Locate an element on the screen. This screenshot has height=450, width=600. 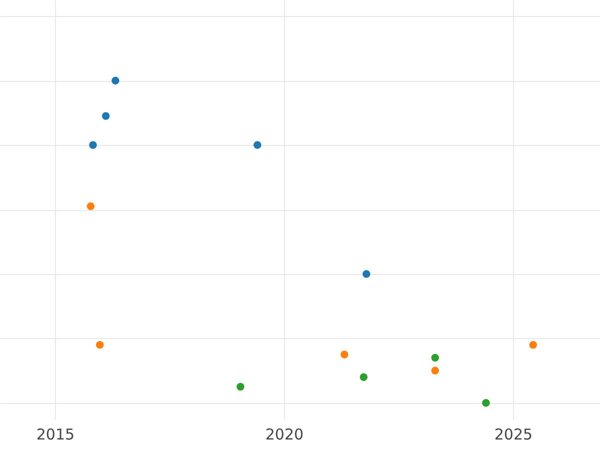
x-tick-label: 2025 is located at coordinates (513, 435).